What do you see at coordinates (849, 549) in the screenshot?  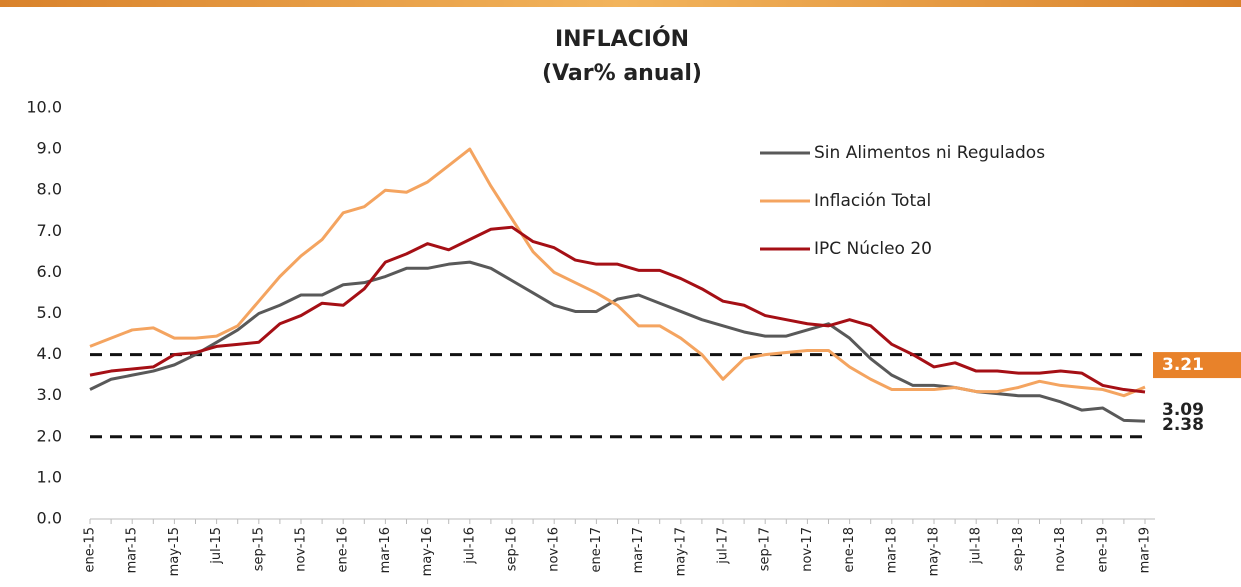 I see `x-tick-label: ene-18` at bounding box center [849, 549].